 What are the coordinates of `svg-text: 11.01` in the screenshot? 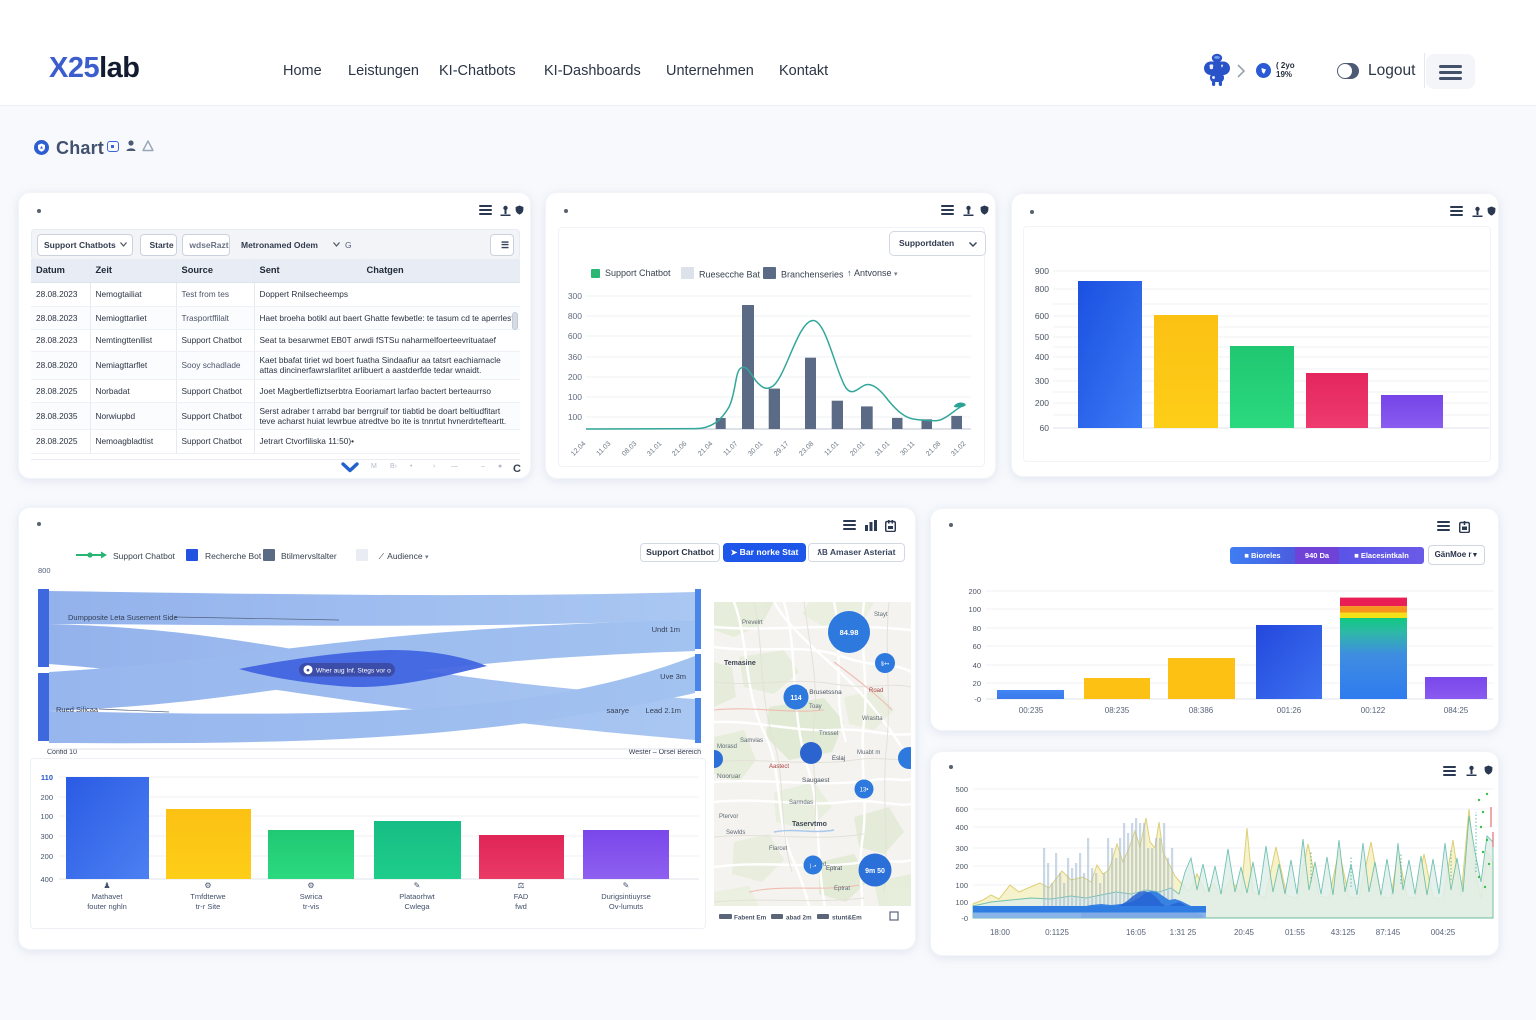 It's located at (831, 448).